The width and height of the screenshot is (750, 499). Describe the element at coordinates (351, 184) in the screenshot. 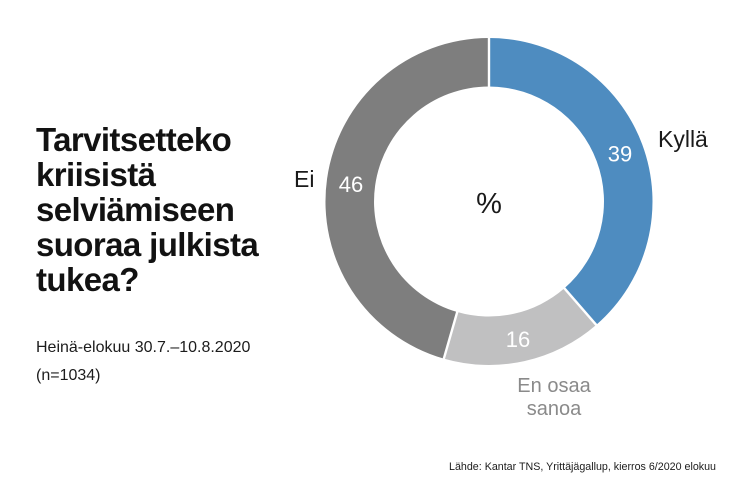

I see `svg-text: 46` at that location.